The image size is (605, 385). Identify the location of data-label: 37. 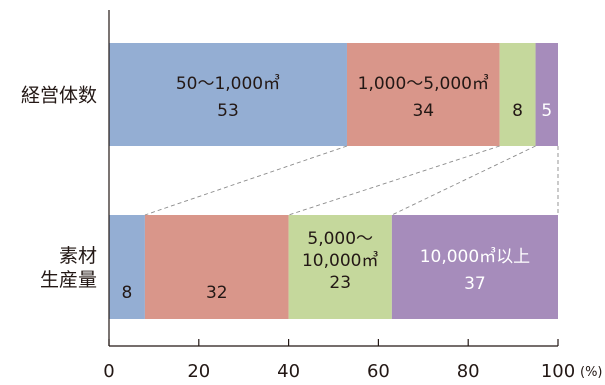
(475, 284).